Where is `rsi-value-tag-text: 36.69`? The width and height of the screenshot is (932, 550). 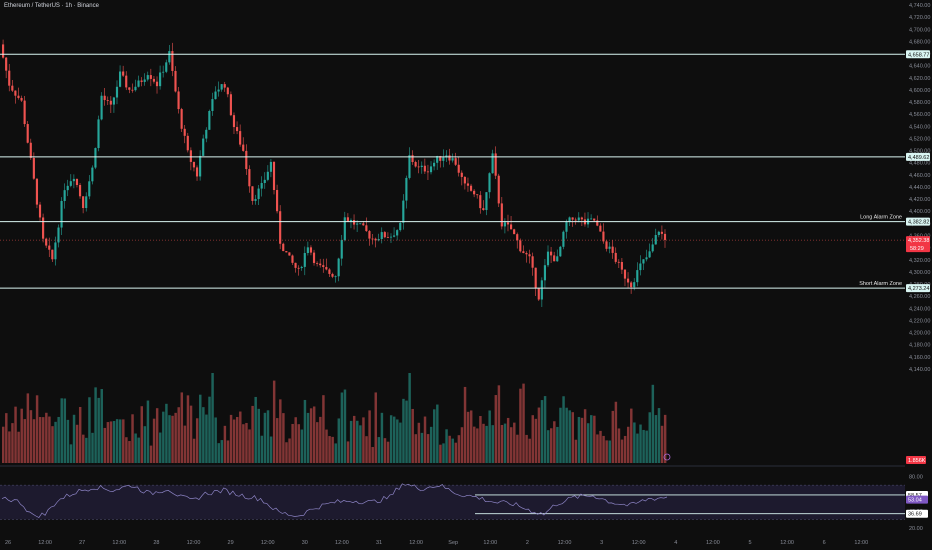 rsi-value-tag-text: 36.69 is located at coordinates (915, 515).